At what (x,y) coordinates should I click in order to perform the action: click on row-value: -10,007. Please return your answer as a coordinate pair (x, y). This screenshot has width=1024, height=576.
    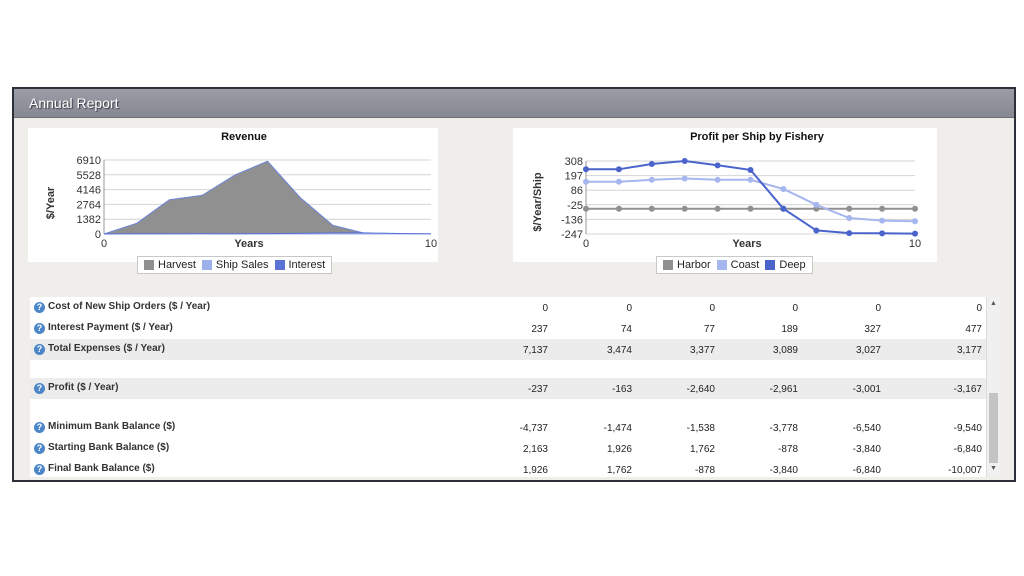
    Looking at the image, I should click on (965, 470).